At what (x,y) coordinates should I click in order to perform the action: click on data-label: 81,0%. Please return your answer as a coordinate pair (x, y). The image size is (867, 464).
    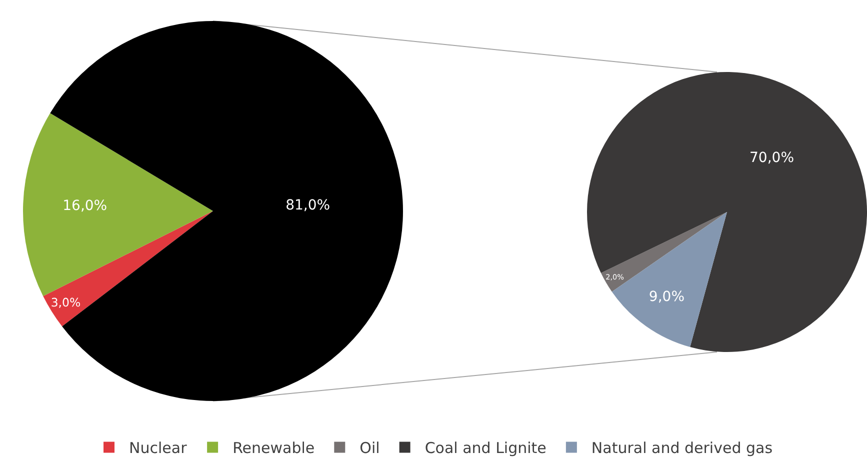
    Looking at the image, I should click on (308, 206).